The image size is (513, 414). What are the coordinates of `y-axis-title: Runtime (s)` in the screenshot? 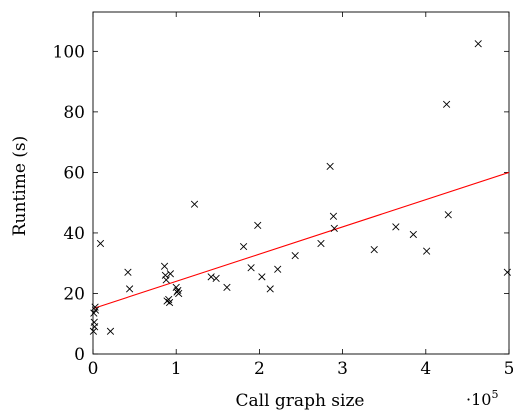 It's located at (20, 186).